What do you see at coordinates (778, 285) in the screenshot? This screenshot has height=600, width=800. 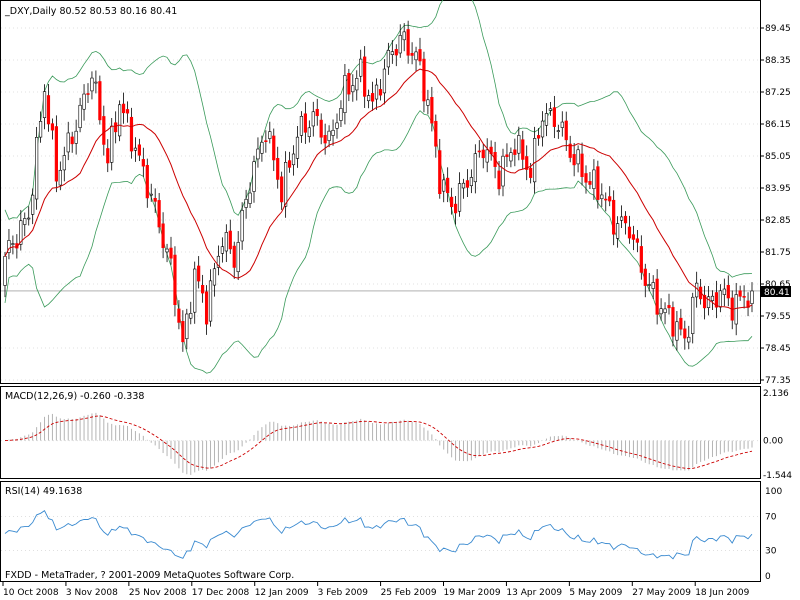 I see `price-tick-label: 80.65` at bounding box center [778, 285].